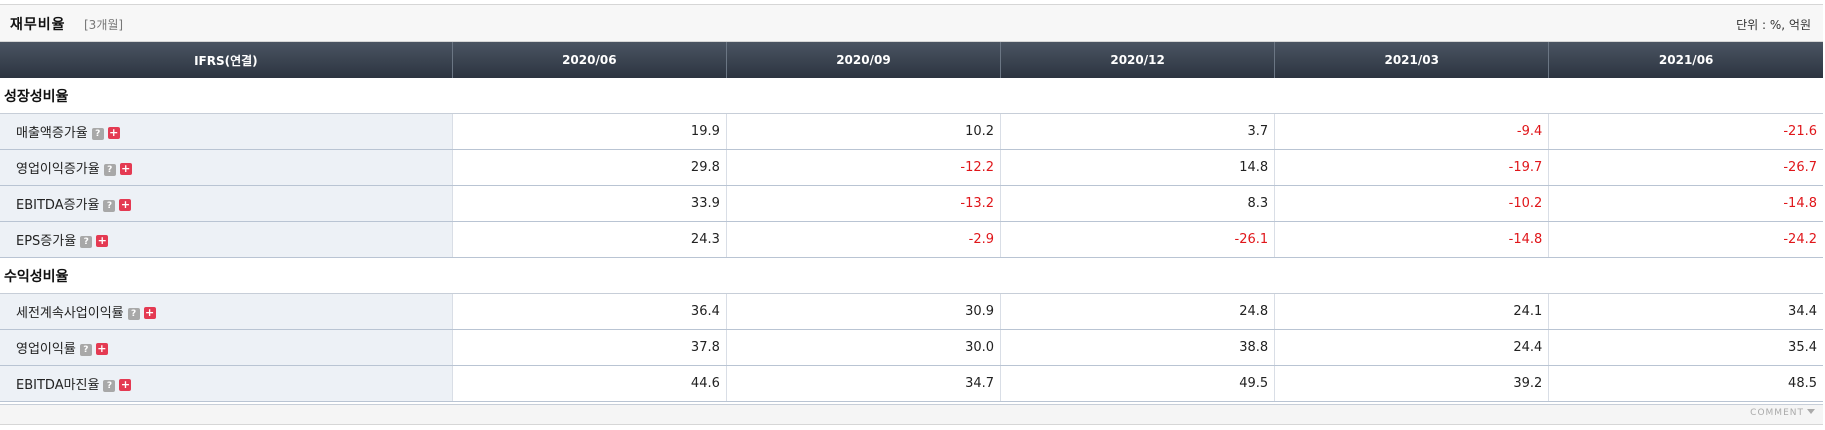 The height and width of the screenshot is (430, 1825). Describe the element at coordinates (58, 169) in the screenshot. I see `row-label: 영업이익증가율` at that location.